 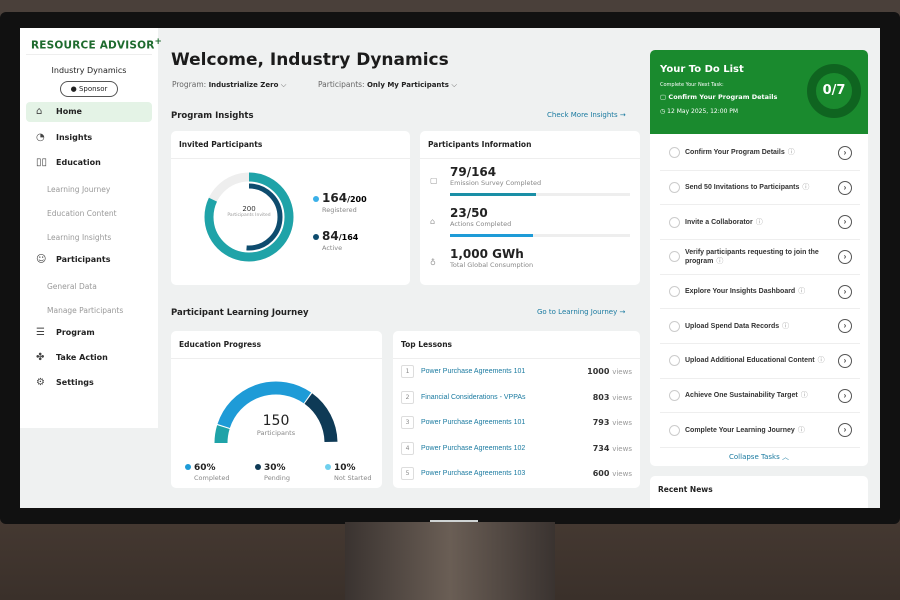 I want to click on next-task-link: ▢ Confirm Your Program Details, so click(x=719, y=97).